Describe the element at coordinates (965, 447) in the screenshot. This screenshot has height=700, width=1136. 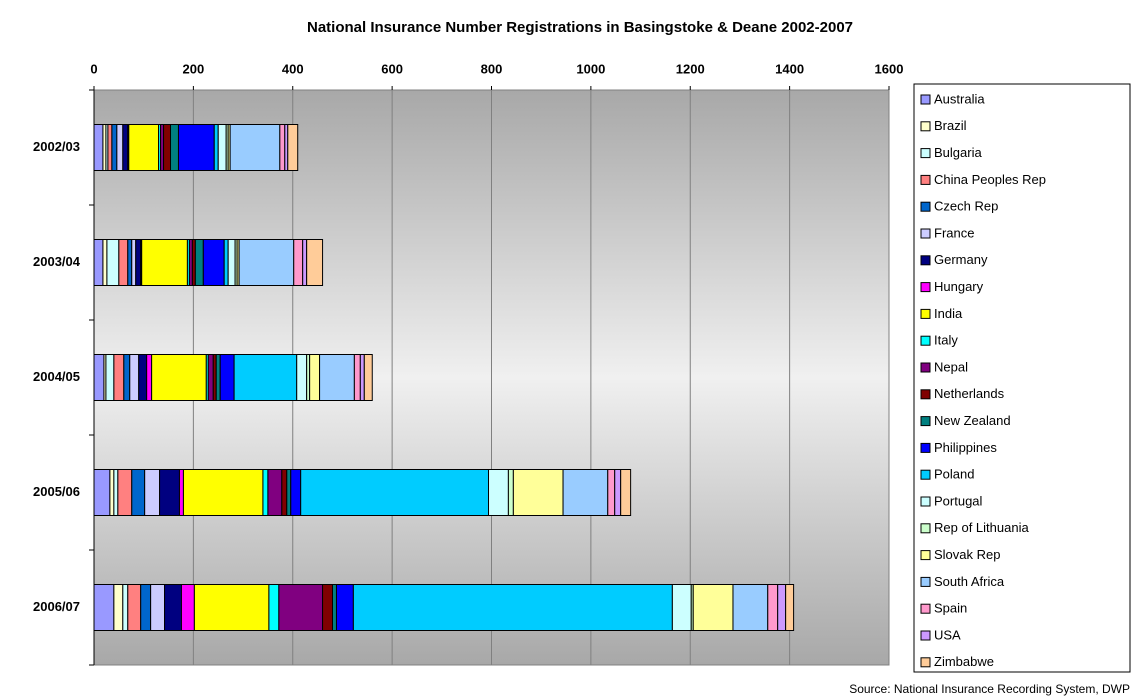
I see `legend-label: Philippines` at that location.